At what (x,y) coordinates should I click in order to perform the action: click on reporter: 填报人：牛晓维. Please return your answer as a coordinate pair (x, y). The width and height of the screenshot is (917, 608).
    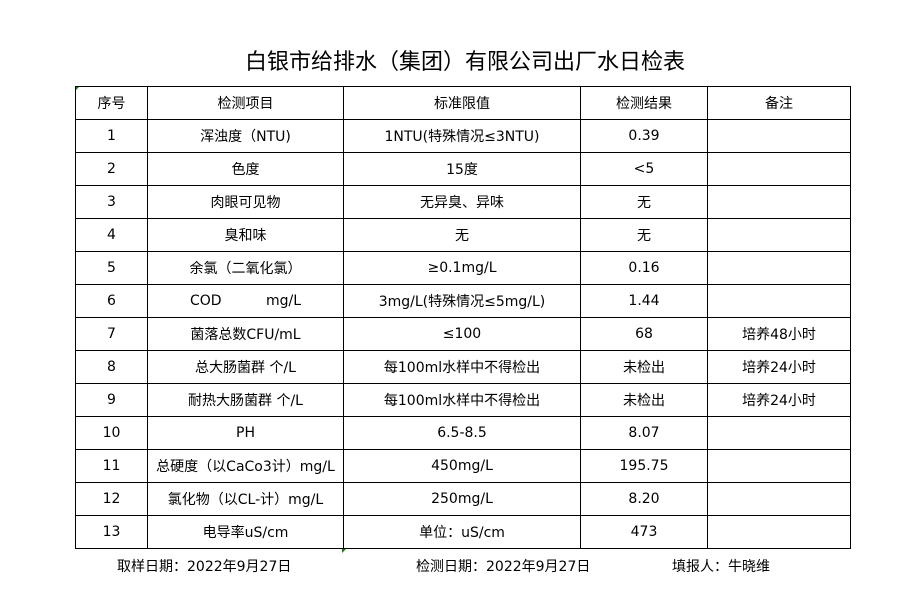
    Looking at the image, I should click on (721, 567).